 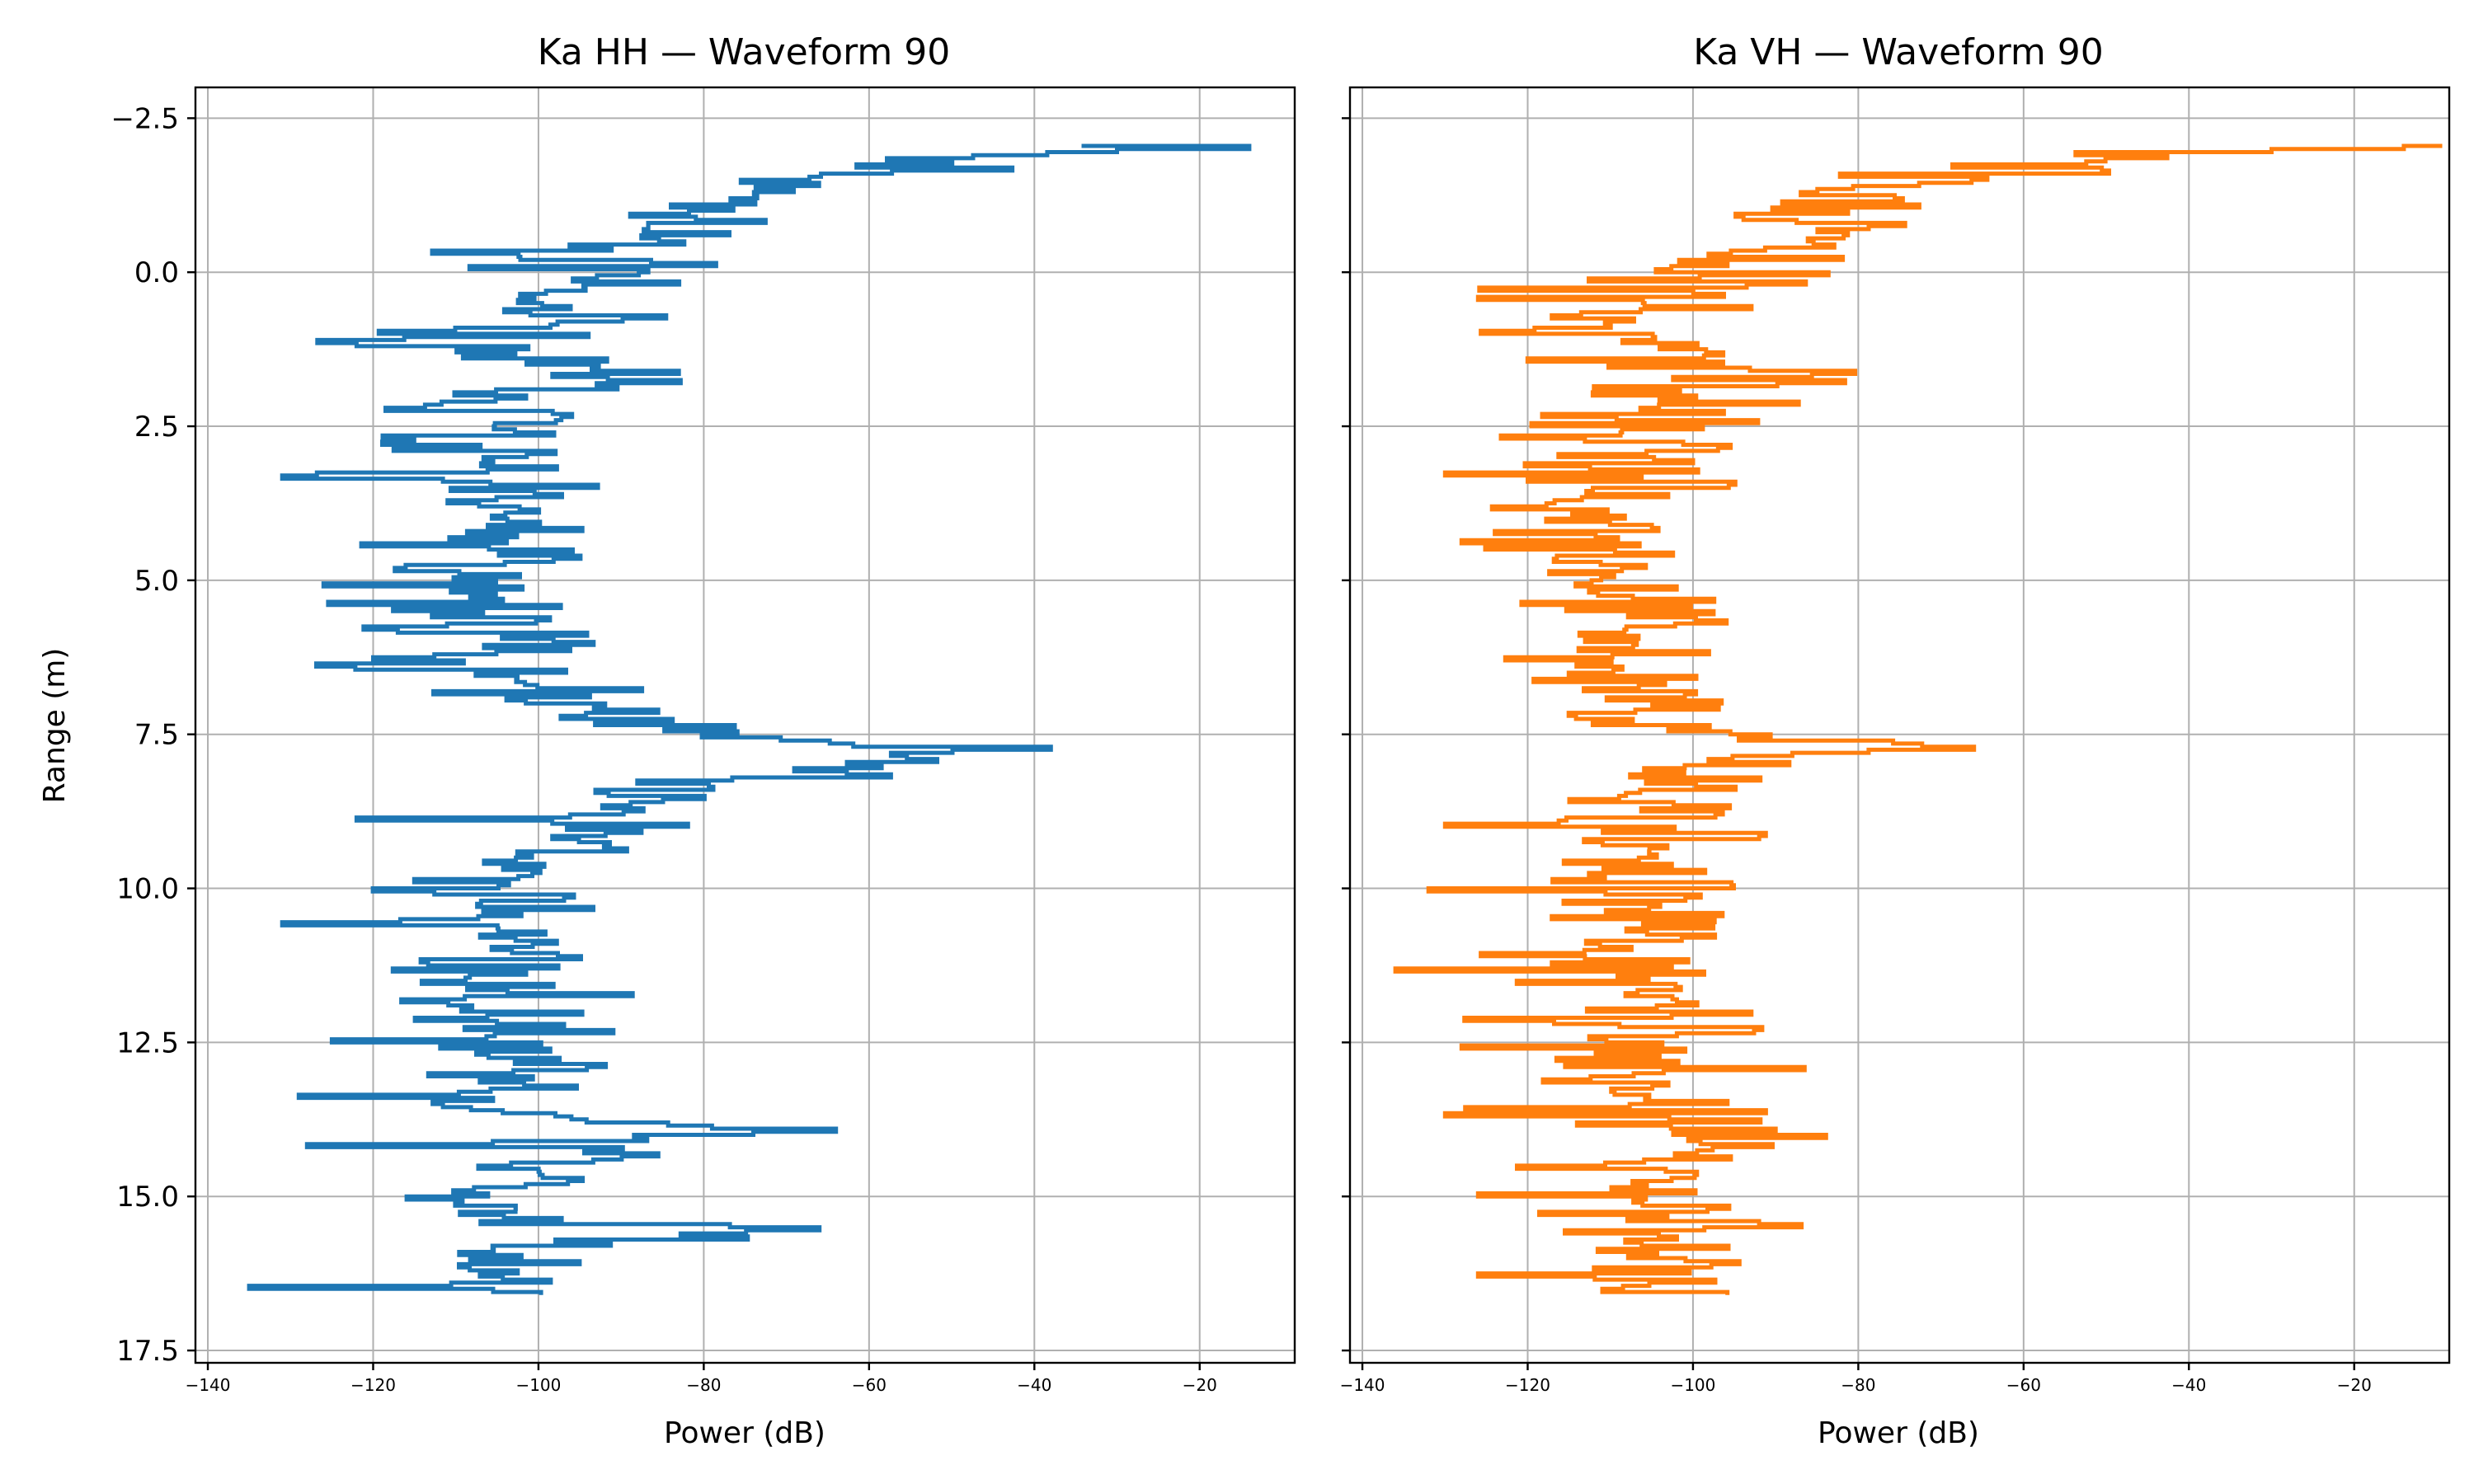 I want to click on y-tick-label: 12.5, so click(x=147, y=1042).